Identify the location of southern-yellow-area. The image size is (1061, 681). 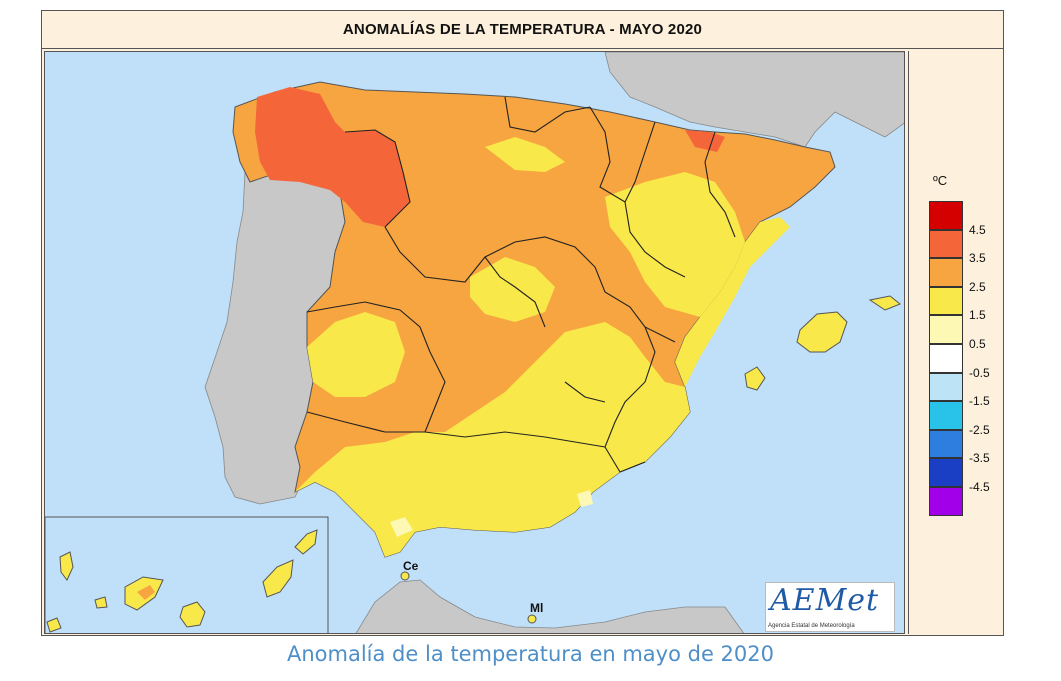
(492, 439).